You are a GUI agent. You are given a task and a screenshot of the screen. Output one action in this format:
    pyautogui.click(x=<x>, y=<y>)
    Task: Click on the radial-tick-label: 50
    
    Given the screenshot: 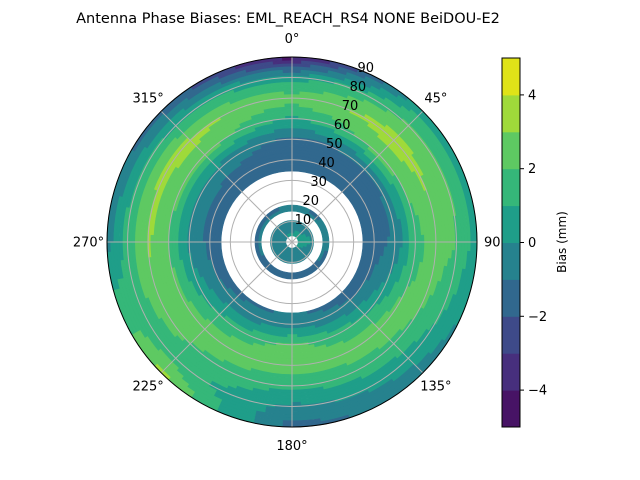 What is the action you would take?
    pyautogui.click(x=334, y=144)
    